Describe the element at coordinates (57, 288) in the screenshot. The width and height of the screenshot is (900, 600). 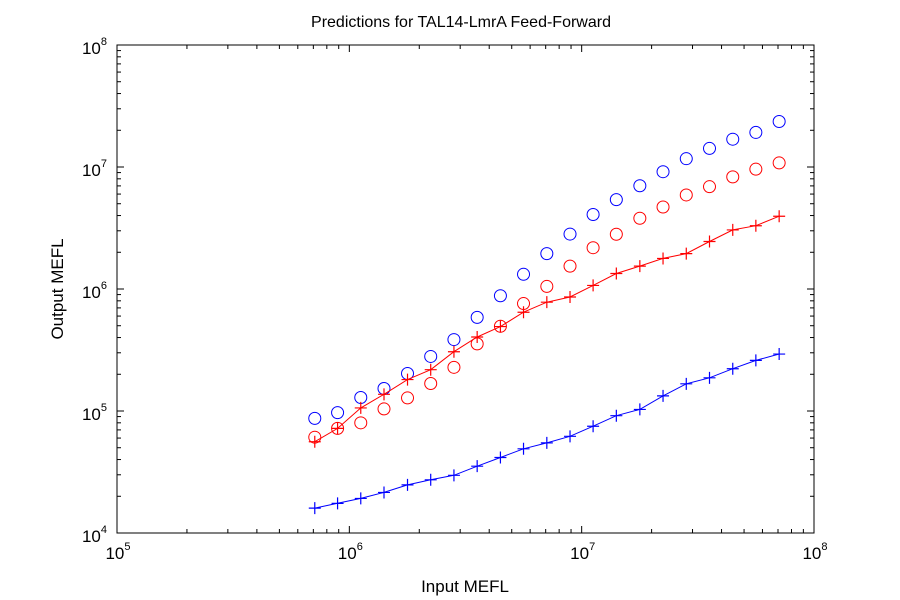
I see `y-axis-label: Output MEFL` at that location.